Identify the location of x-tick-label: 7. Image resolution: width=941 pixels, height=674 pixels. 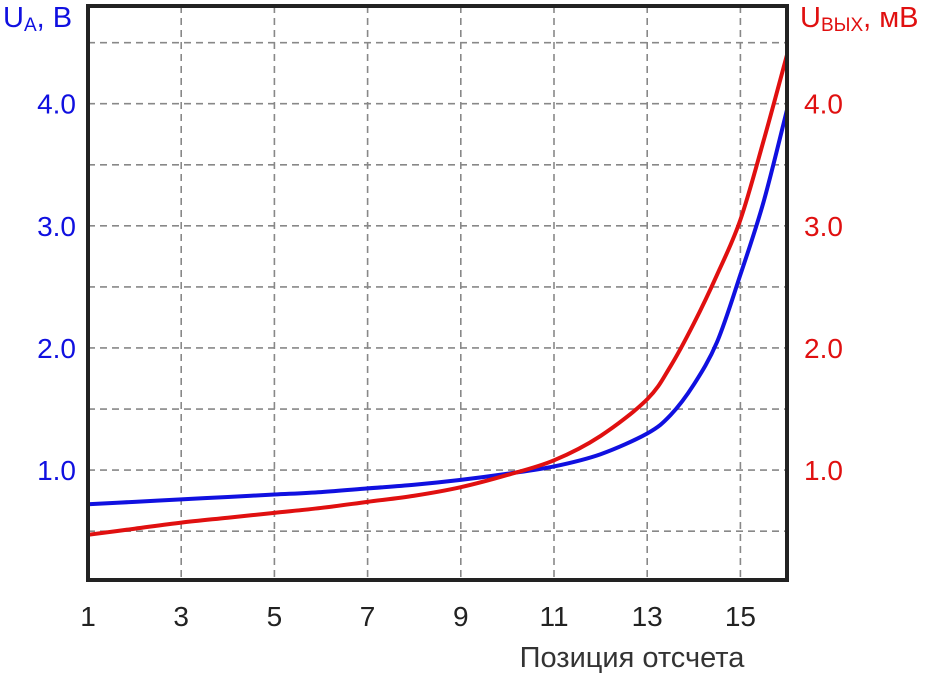
(368, 616).